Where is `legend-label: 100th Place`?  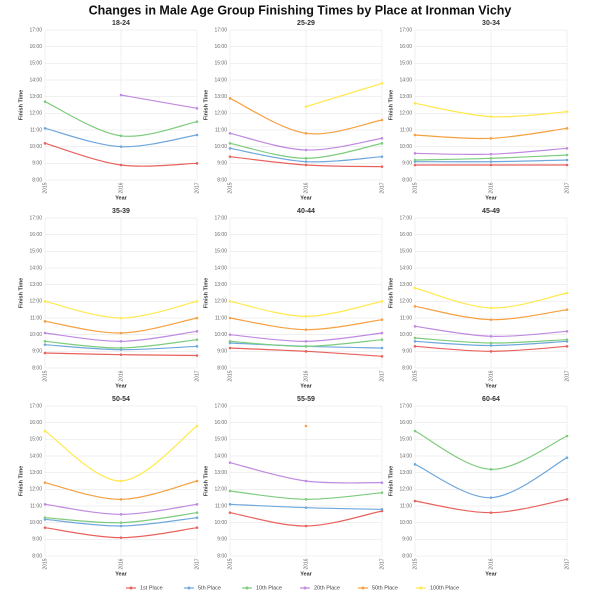 legend-label: 100th Place is located at coordinates (444, 588).